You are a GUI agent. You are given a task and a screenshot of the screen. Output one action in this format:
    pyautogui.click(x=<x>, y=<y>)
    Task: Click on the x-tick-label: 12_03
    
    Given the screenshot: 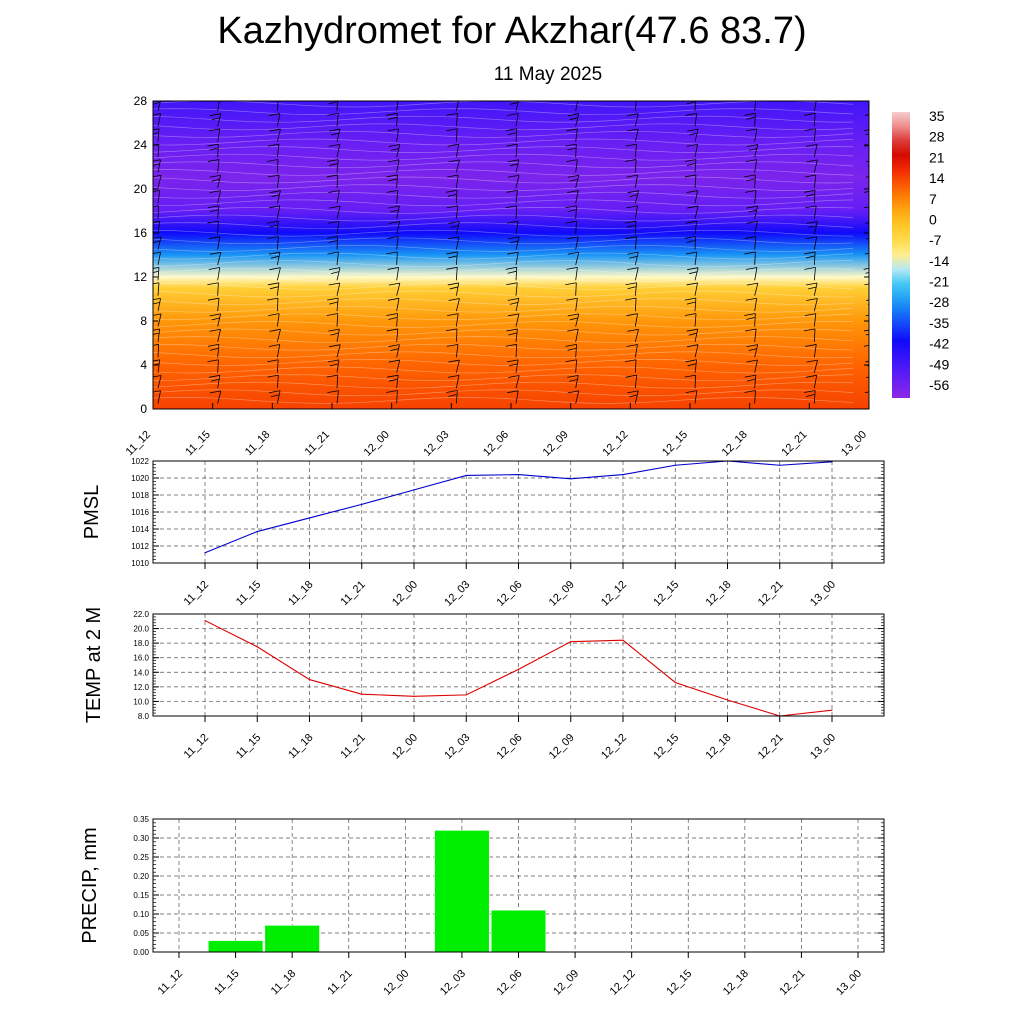 What is the action you would take?
    pyautogui.click(x=436, y=444)
    